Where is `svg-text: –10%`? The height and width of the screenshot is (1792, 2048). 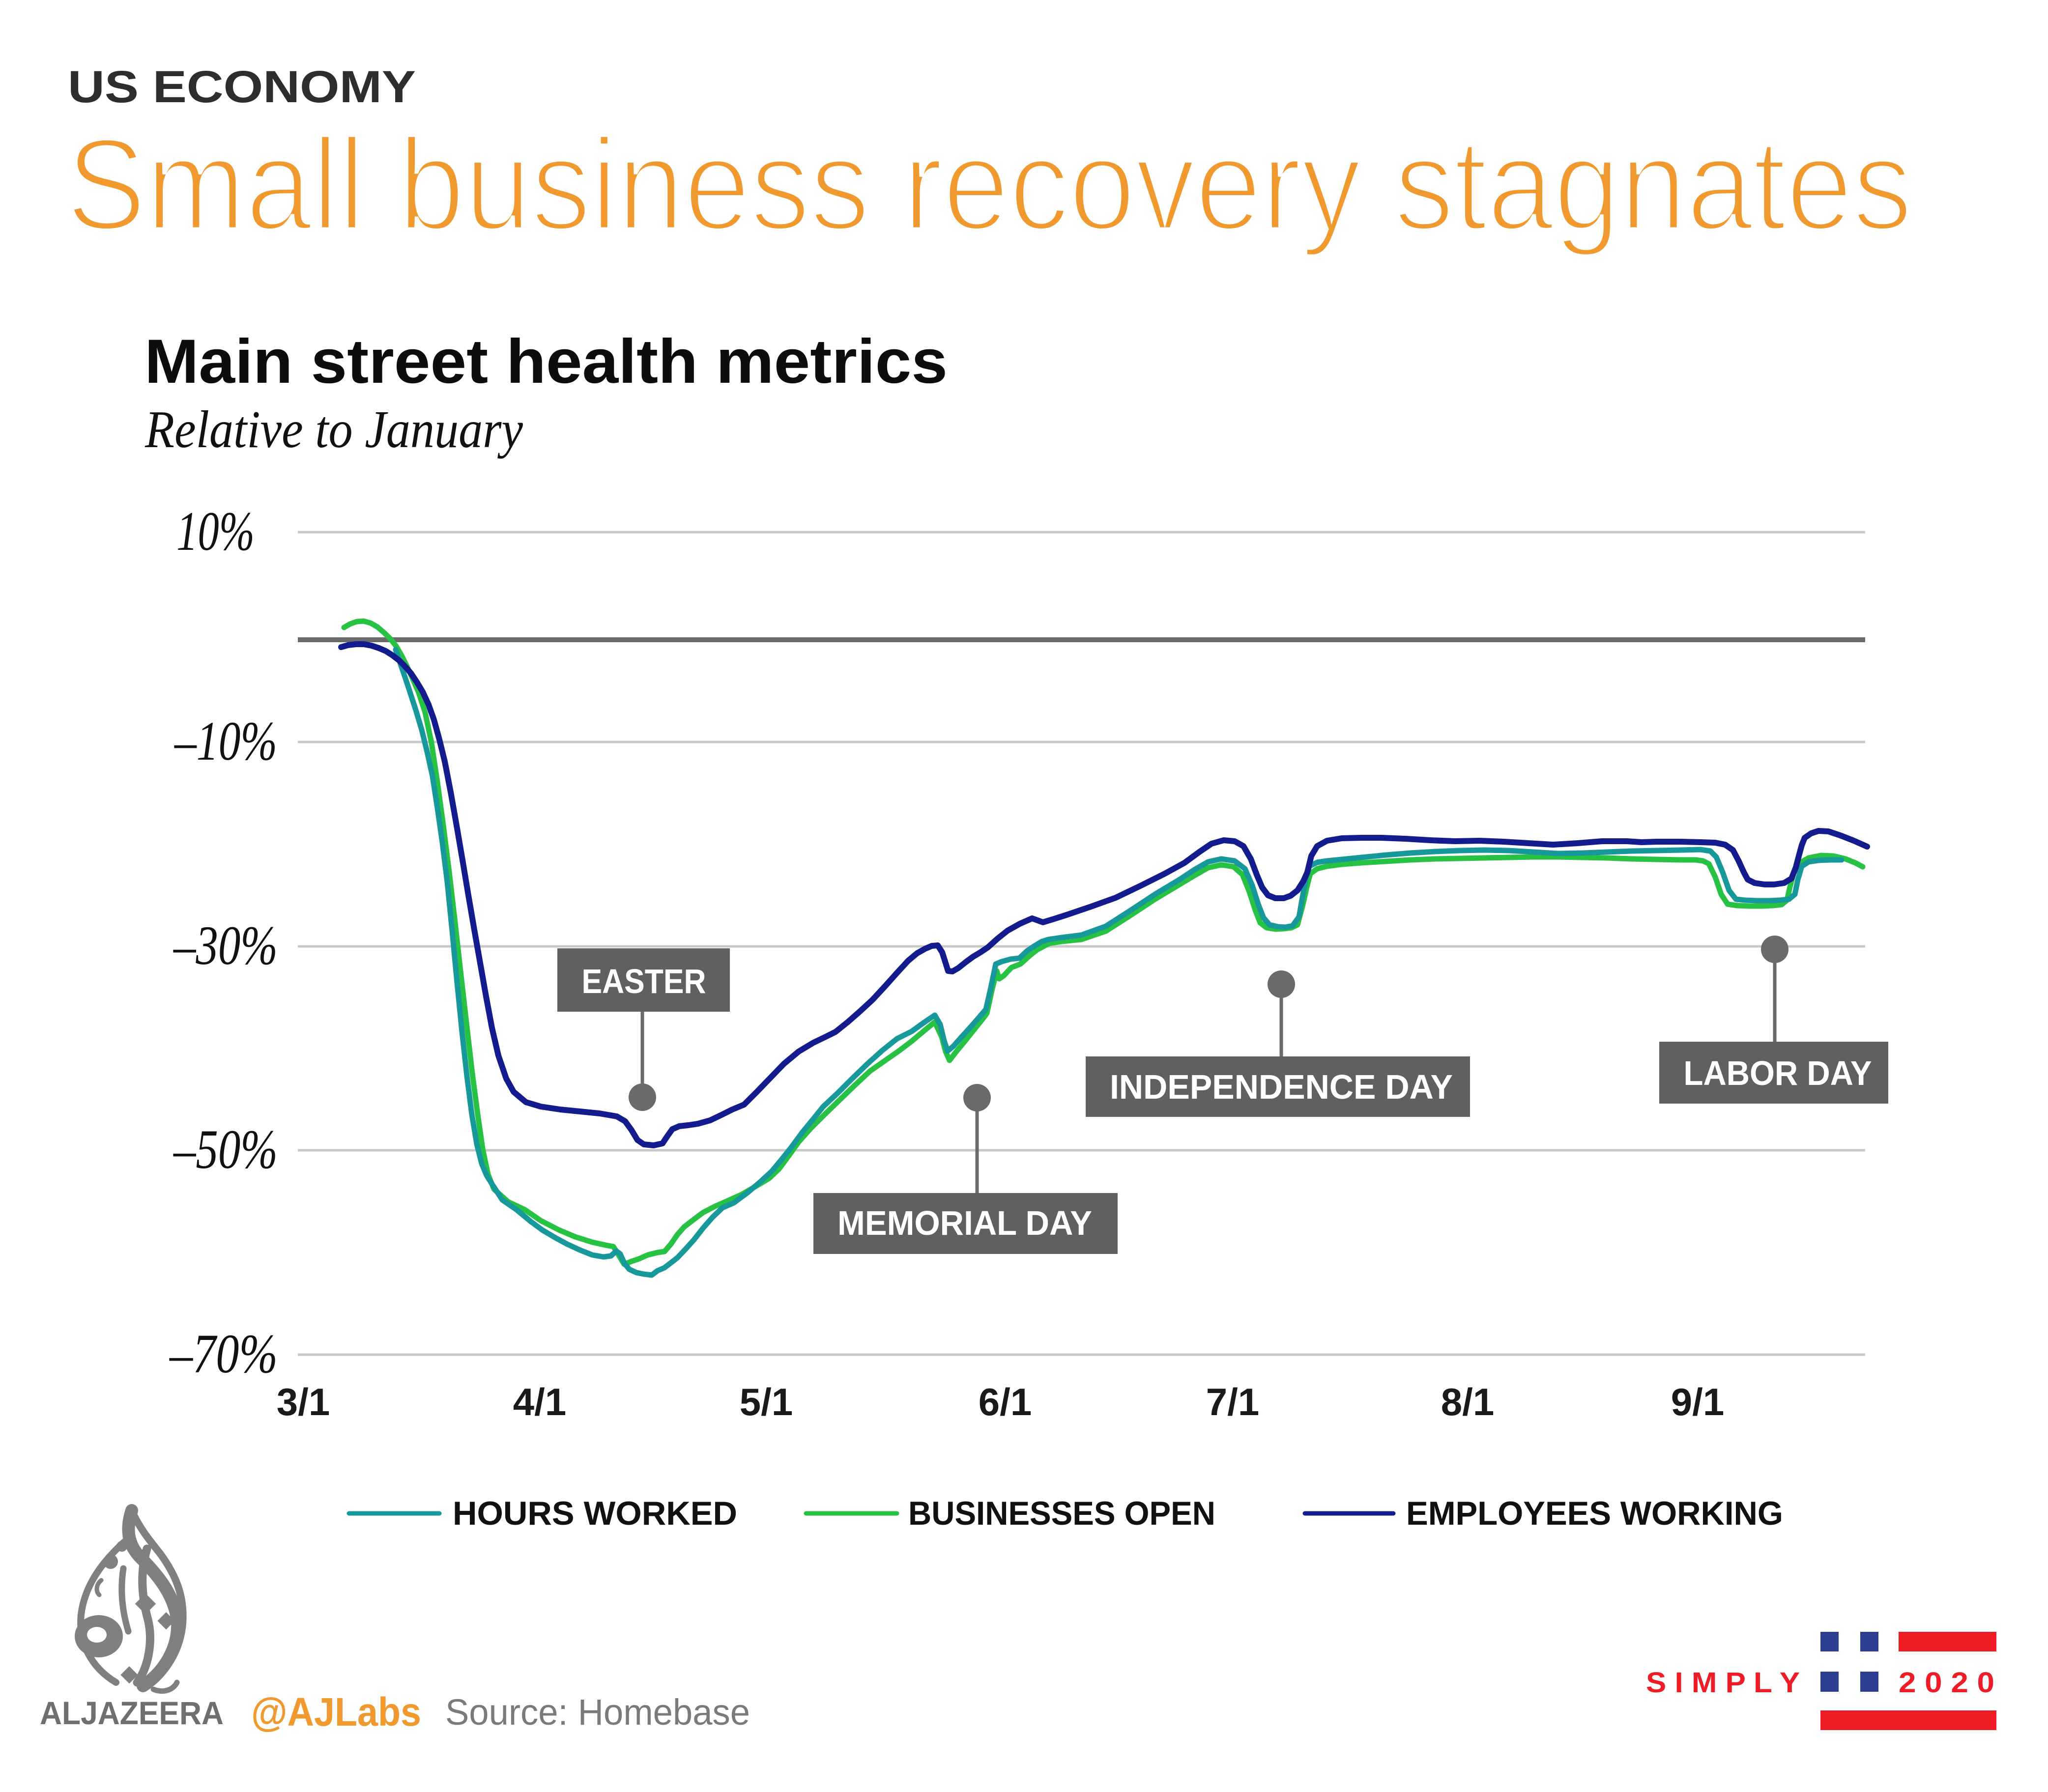 svg-text: –10% is located at coordinates (225, 741).